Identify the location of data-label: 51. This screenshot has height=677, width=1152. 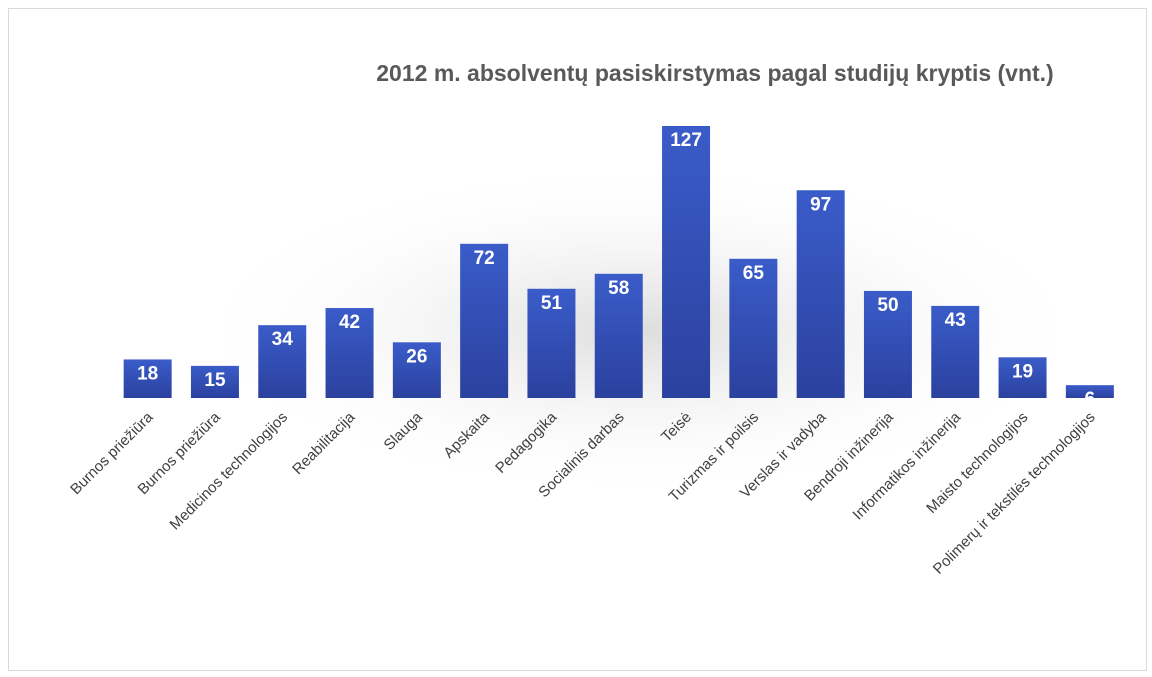
(552, 303).